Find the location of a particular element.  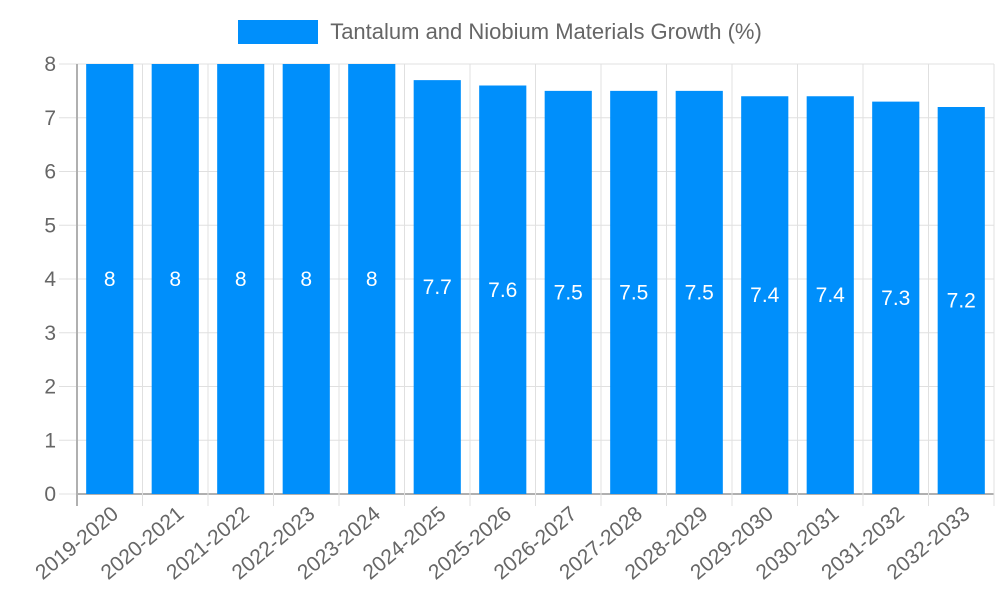

y-tick-label: 5 is located at coordinates (50, 225).